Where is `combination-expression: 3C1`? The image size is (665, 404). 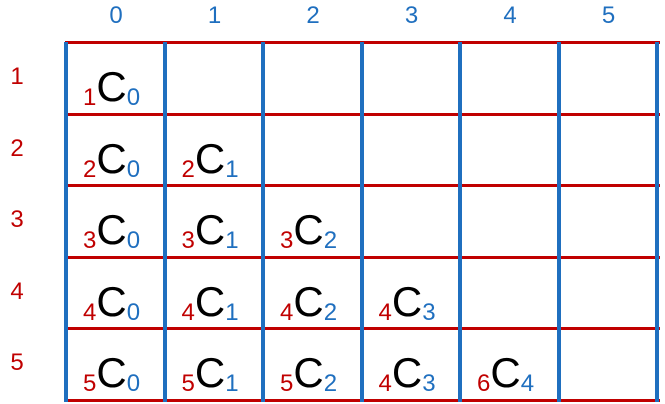 combination-expression: 3C1 is located at coordinates (210, 231).